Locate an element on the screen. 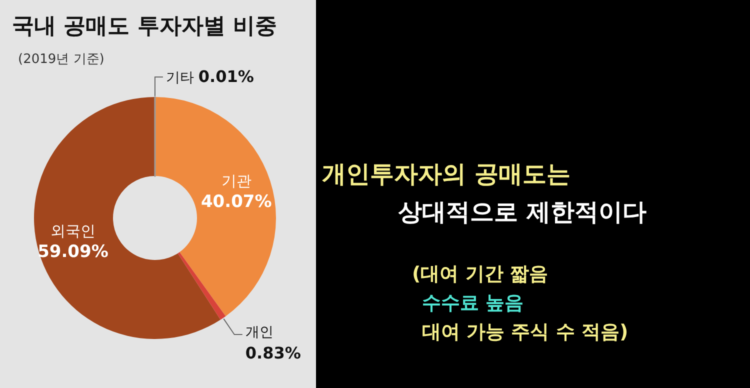  text: 개인투자자의 공매도는 is located at coordinates (446, 174).